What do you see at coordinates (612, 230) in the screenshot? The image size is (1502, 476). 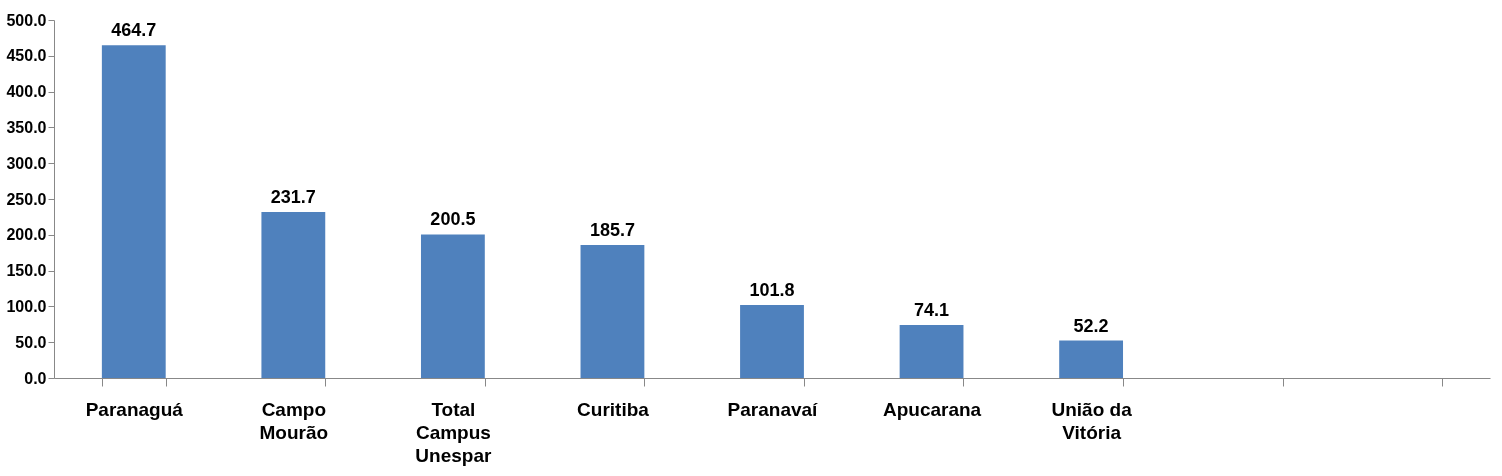 I see `data-label: 185.7` at bounding box center [612, 230].